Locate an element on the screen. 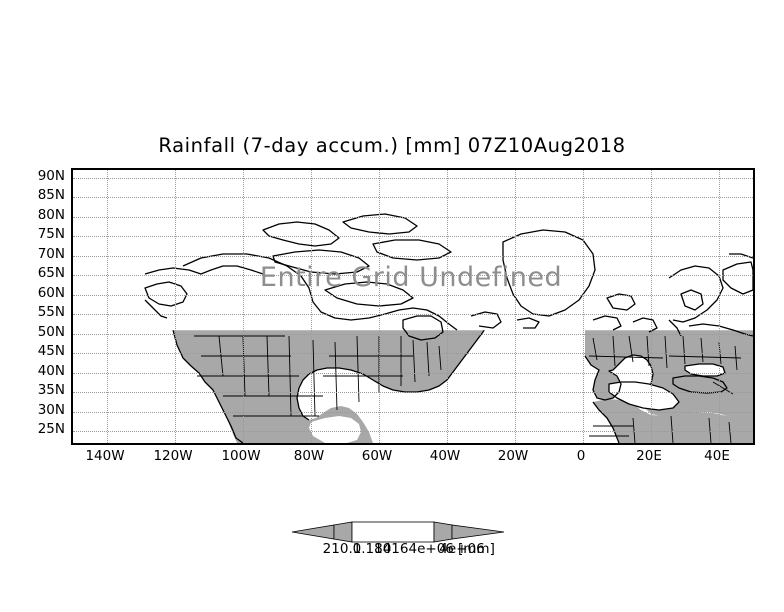  latitude-label: 50N is located at coordinates (51, 331).